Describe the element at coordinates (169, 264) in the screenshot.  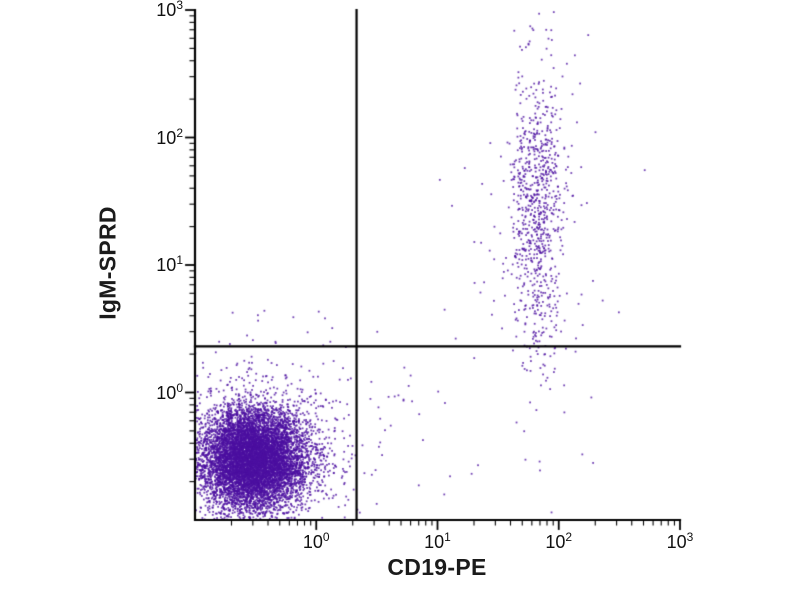
I see `y-tick-label: 10¹` at that location.